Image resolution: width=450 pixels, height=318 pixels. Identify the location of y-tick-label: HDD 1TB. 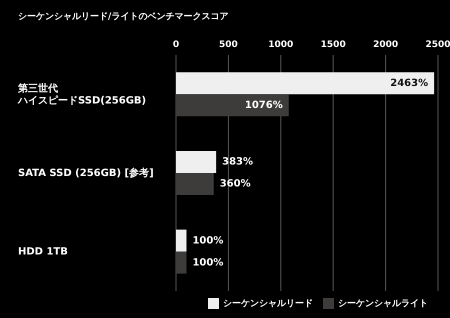
(43, 252).